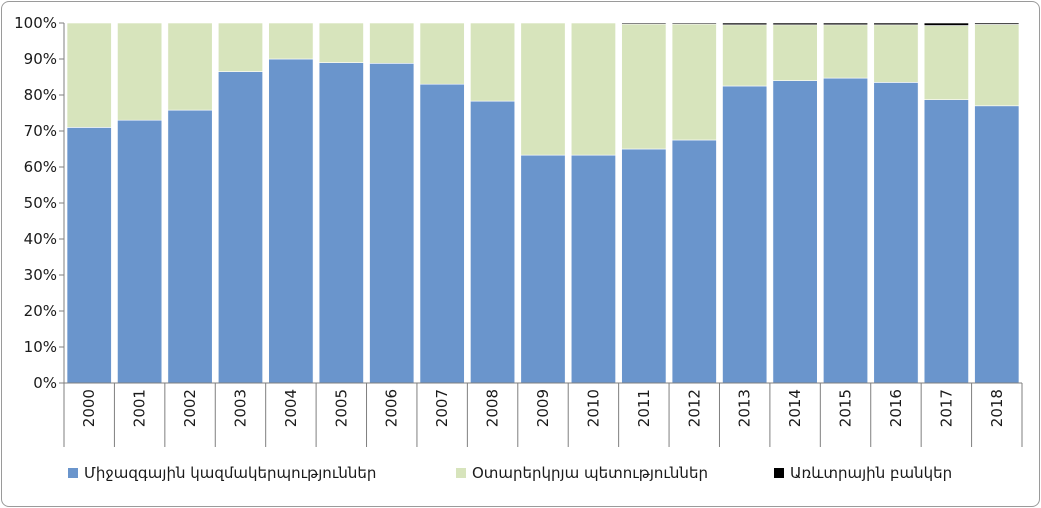 Image resolution: width=1041 pixels, height=508 pixels. Describe the element at coordinates (946, 408) in the screenshot. I see `x-tick-label: 2017` at that location.